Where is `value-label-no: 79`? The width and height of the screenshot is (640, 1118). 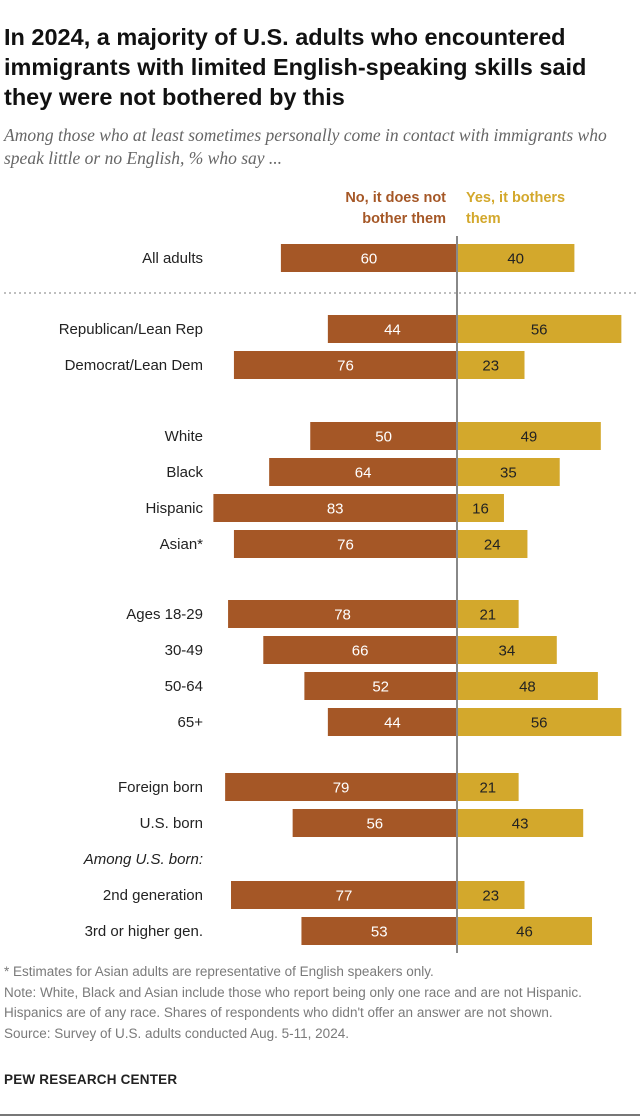 value-label-no: 79 is located at coordinates (341, 788).